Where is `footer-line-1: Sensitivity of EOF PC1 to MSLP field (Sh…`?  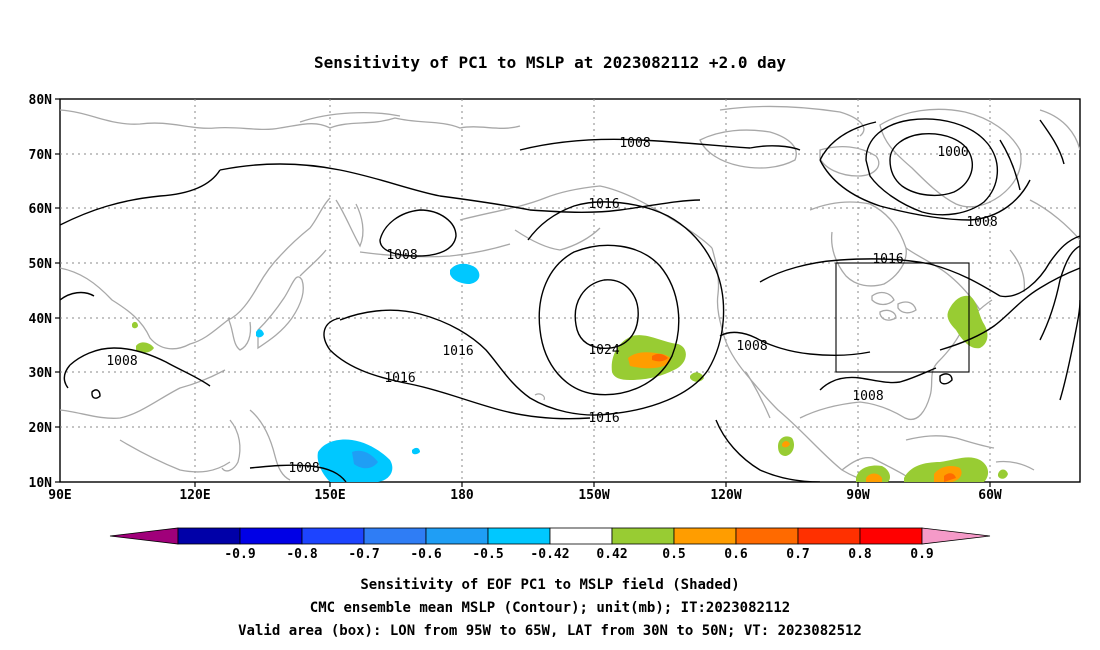
footer-line-1: Sensitivity of EOF PC1 to MSLP field (Sh… is located at coordinates (549, 585).